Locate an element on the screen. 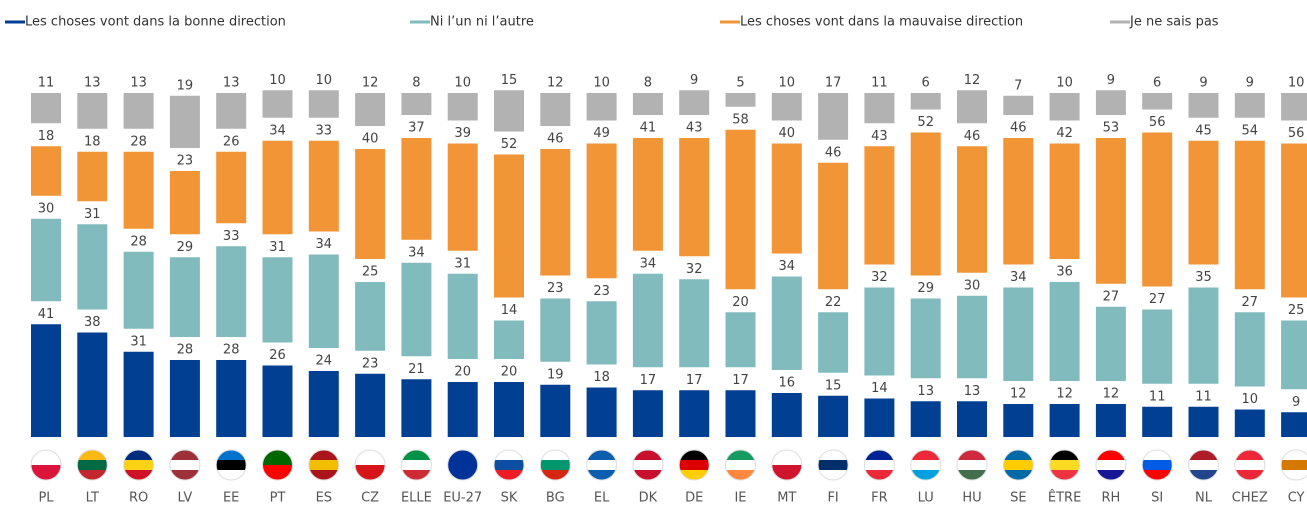  legend-label: Les choses vont dans la bonne direction is located at coordinates (155, 22).